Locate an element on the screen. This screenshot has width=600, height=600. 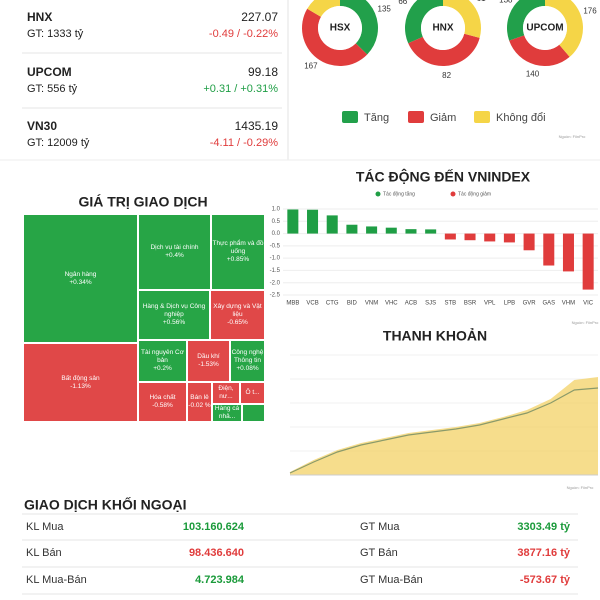
row-label: GT Bán is located at coordinates (379, 553).